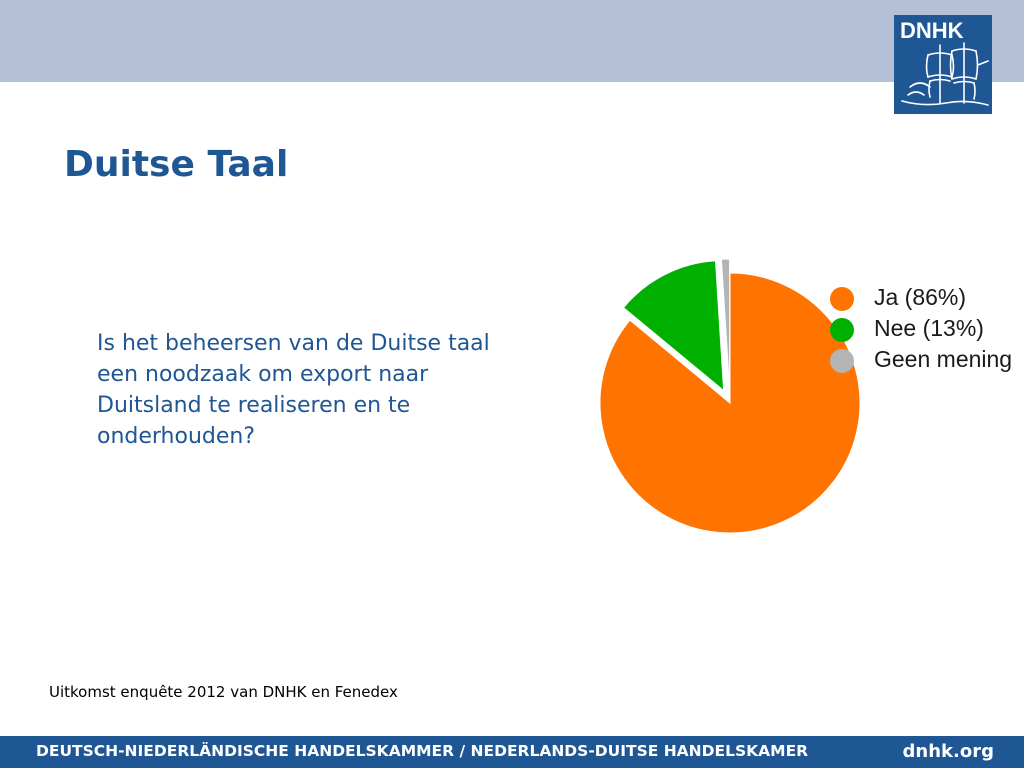 Image resolution: width=1024 pixels, height=768 pixels. I want to click on legend-item: Ja (86%), so click(927, 298).